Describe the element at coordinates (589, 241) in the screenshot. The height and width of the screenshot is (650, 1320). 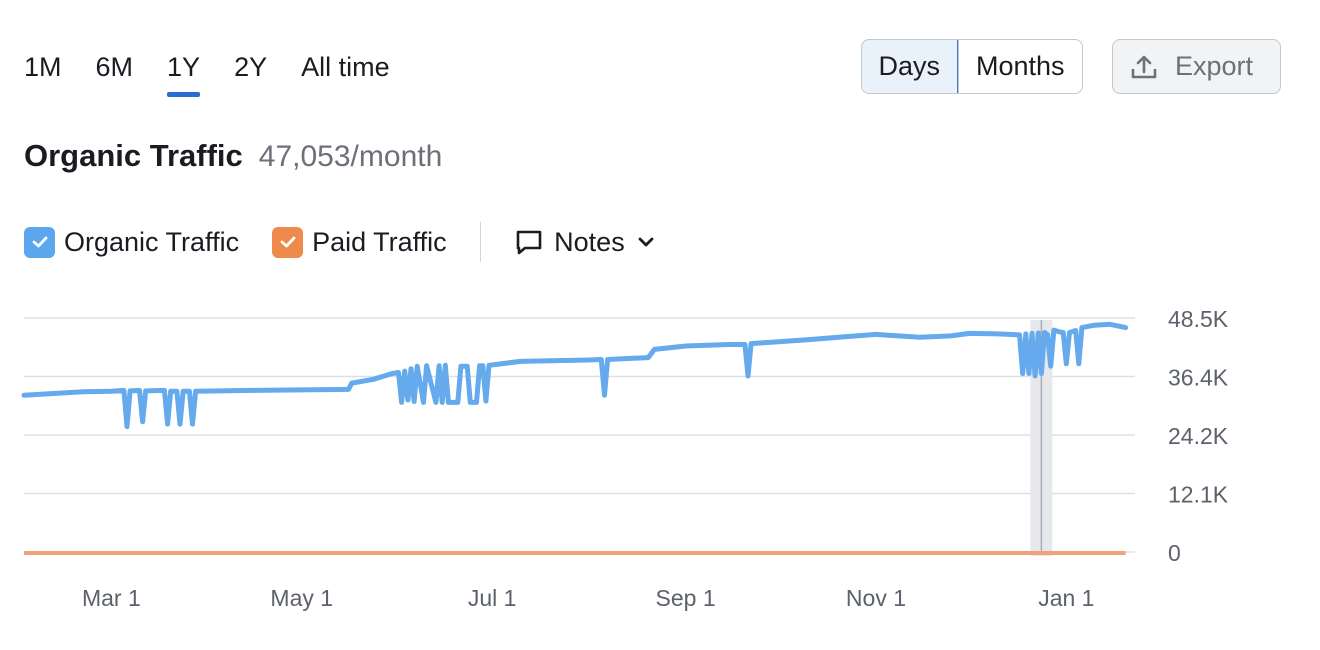
I see `notes-label: Notes` at that location.